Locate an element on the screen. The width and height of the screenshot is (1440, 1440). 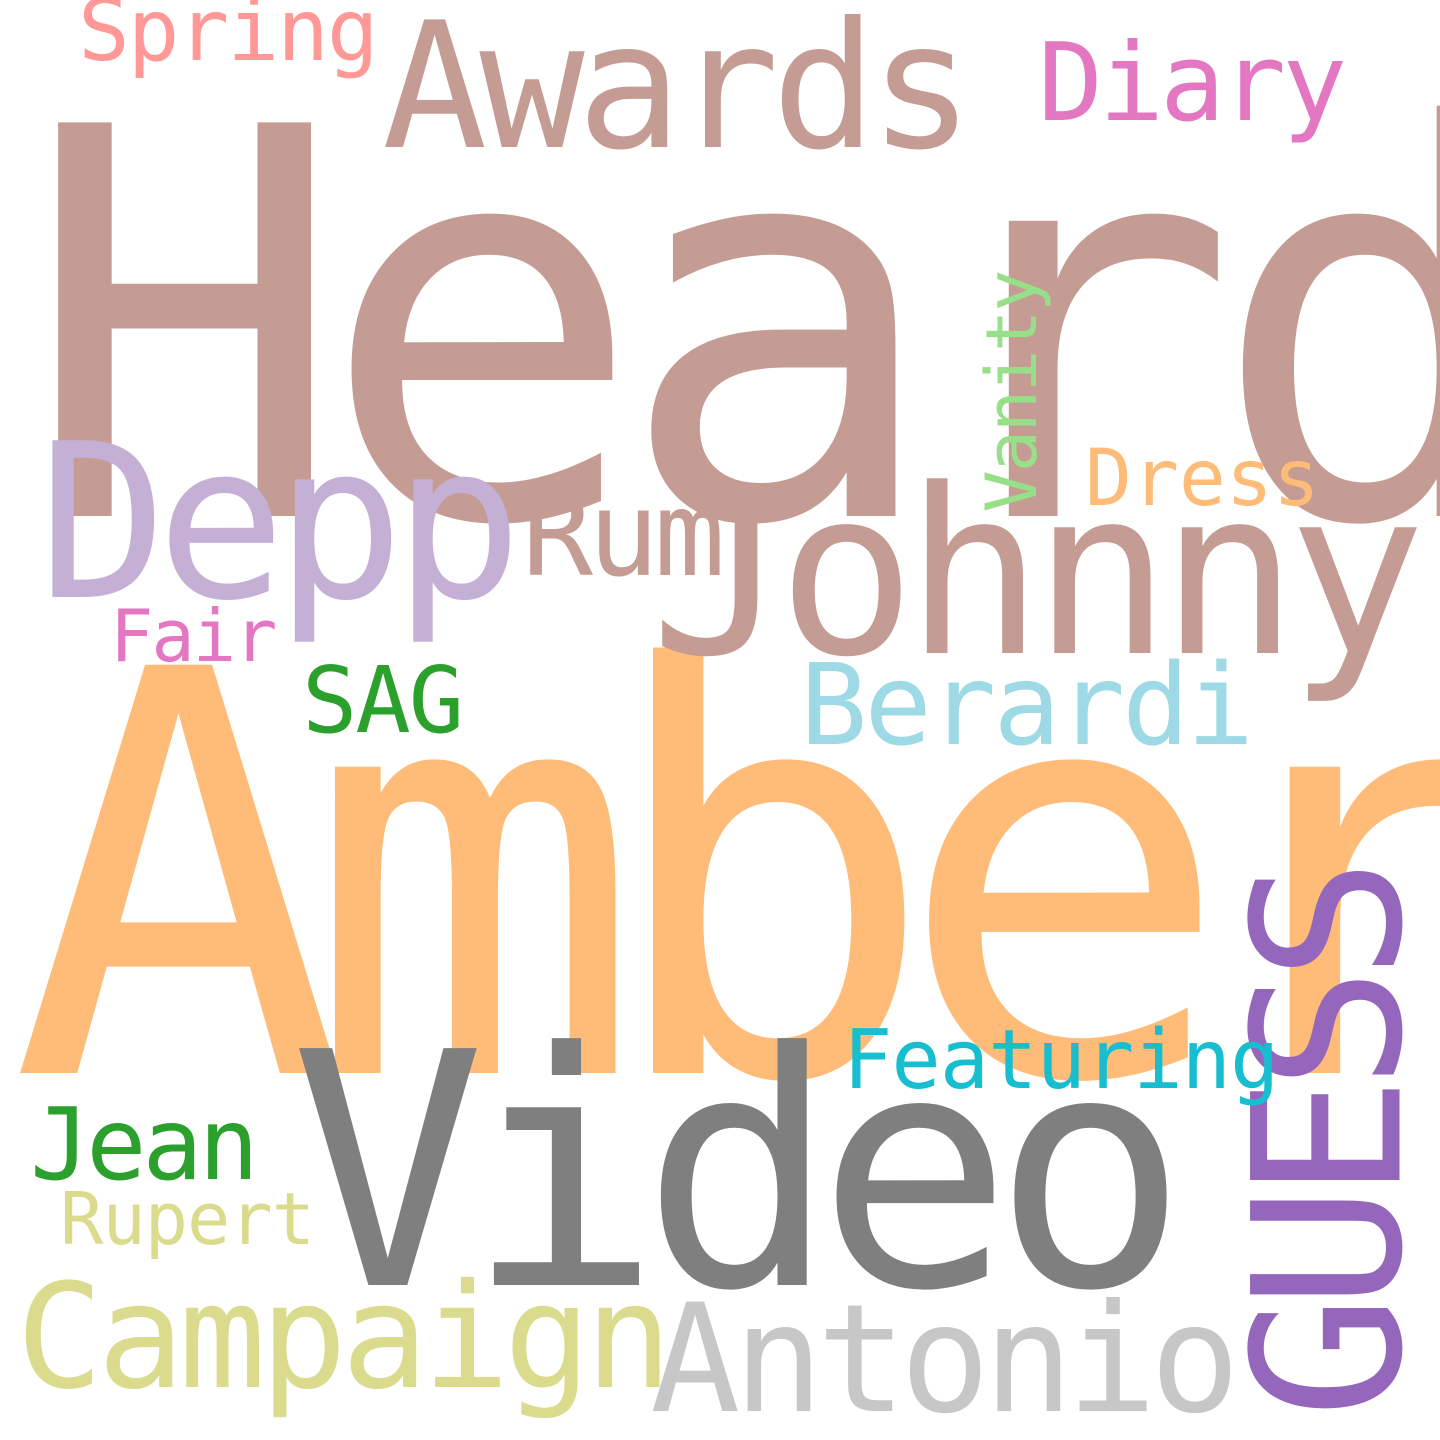
word-jean: Jean is located at coordinates (144, 1144).